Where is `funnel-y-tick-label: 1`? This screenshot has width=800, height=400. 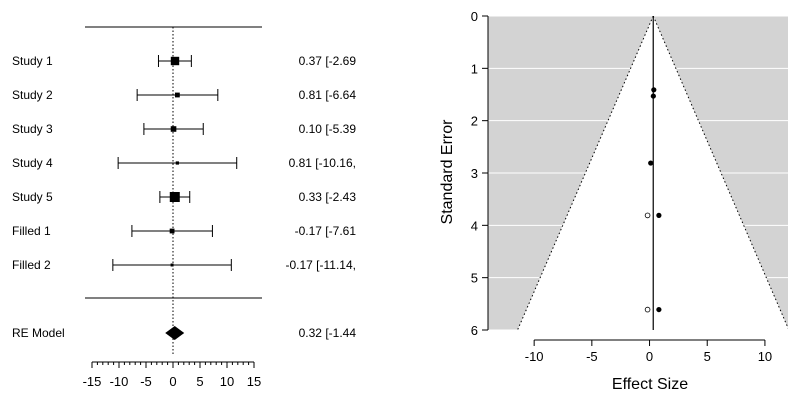 funnel-y-tick-label: 1 is located at coordinates (474, 68).